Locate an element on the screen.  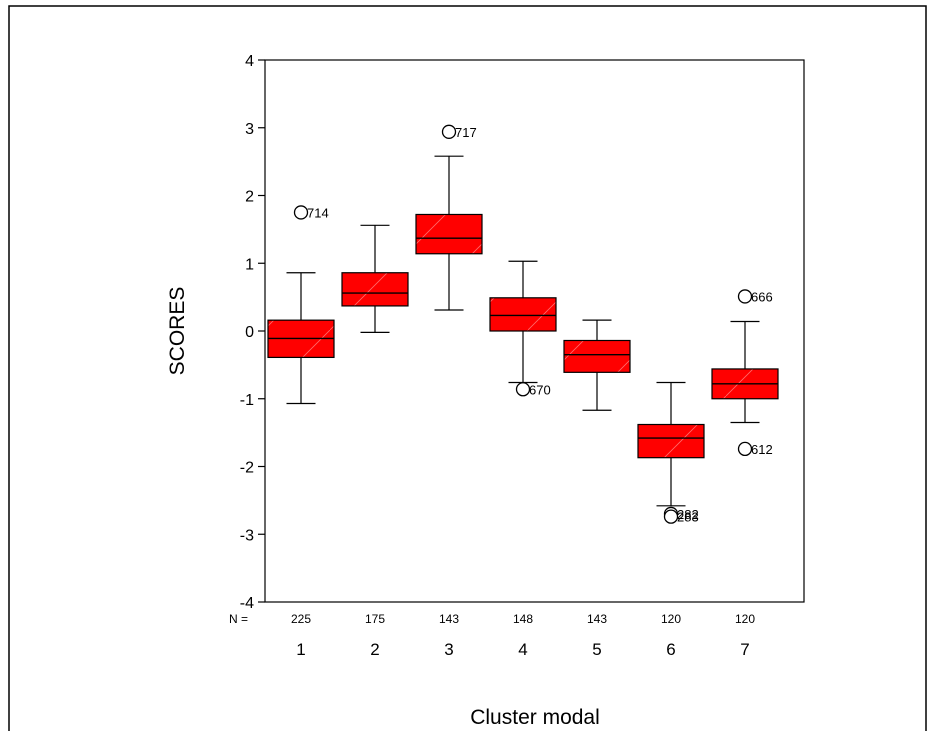
n-value: 225 is located at coordinates (301, 619).